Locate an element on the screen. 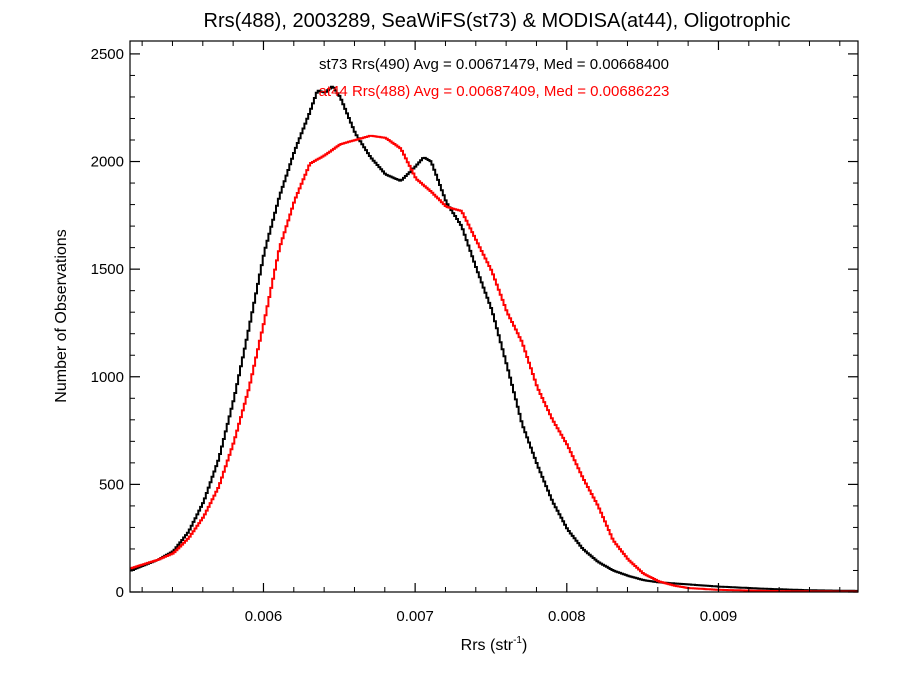 The height and width of the screenshot is (675, 900). x-axis-label-sup: -1 is located at coordinates (517, 640).